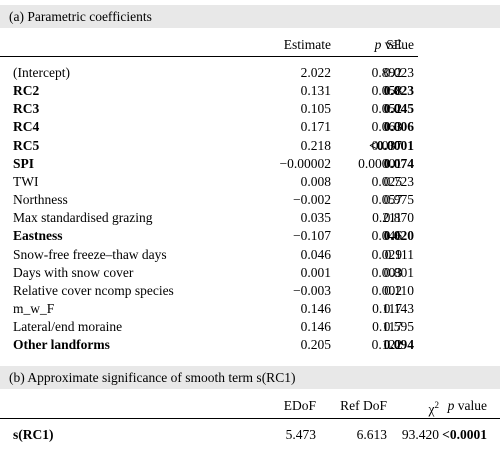  Describe the element at coordinates (250, 16) in the screenshot. I see `section-a-title: (a) Parametric coefficients` at that location.